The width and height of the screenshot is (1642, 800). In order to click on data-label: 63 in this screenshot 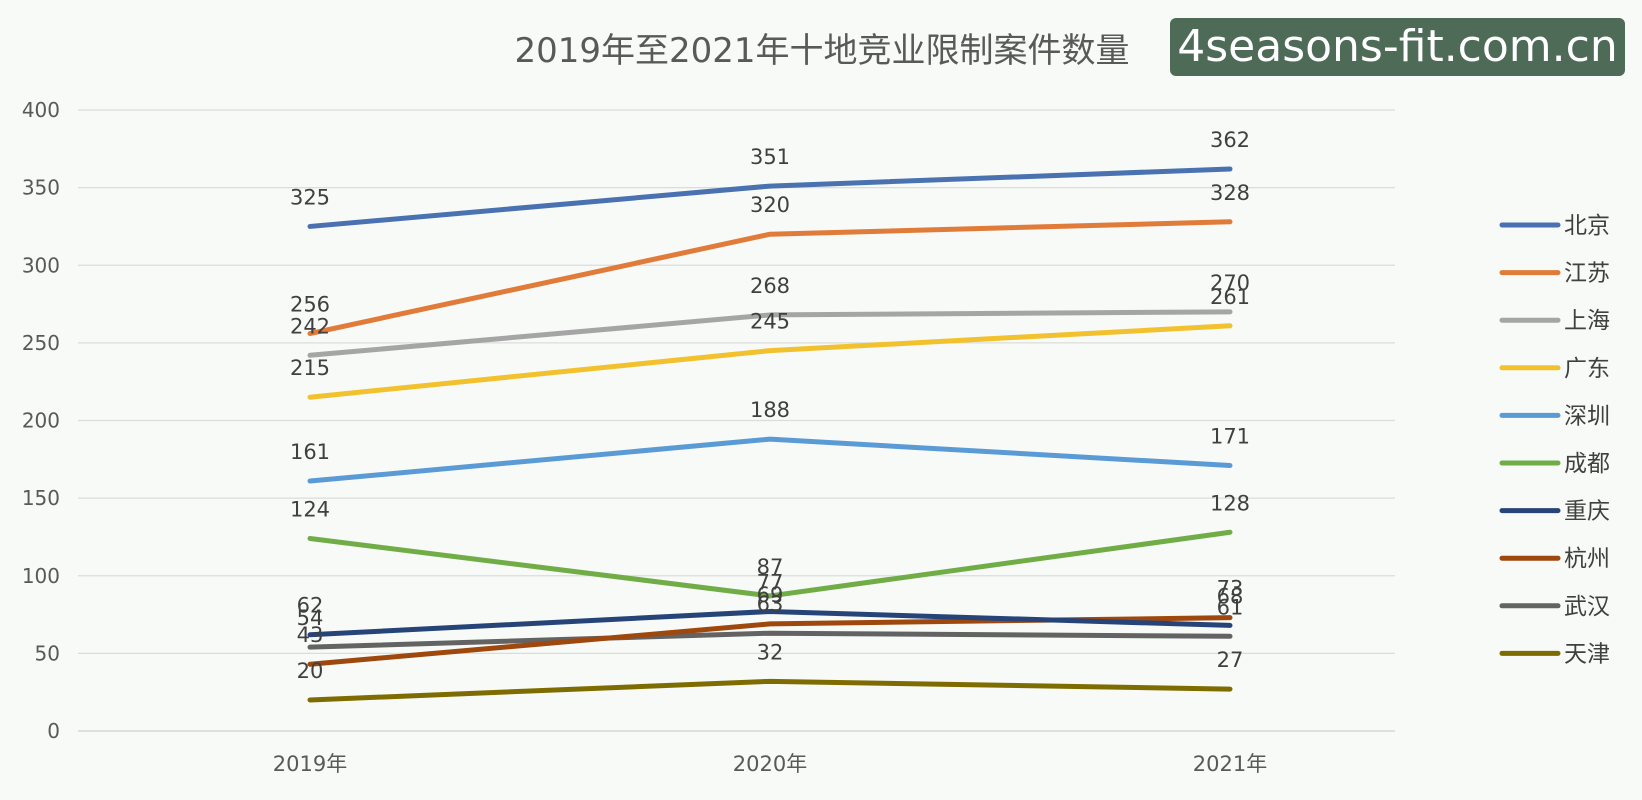, I will do `click(770, 604)`.